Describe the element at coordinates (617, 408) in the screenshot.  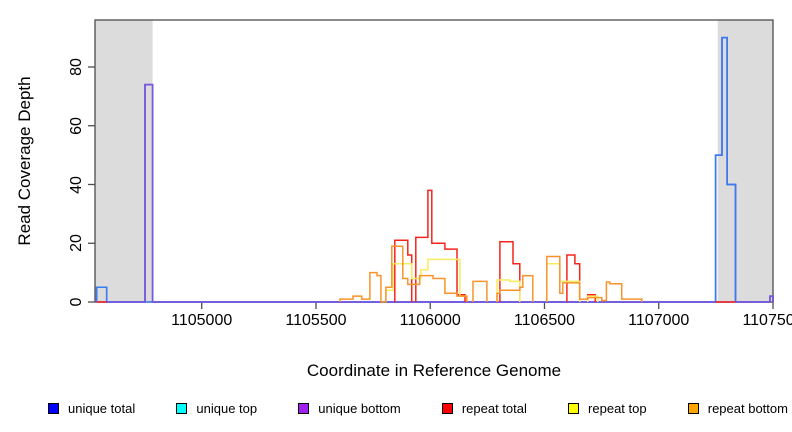
I see `legend-label-repeat-top: repeat top` at that location.